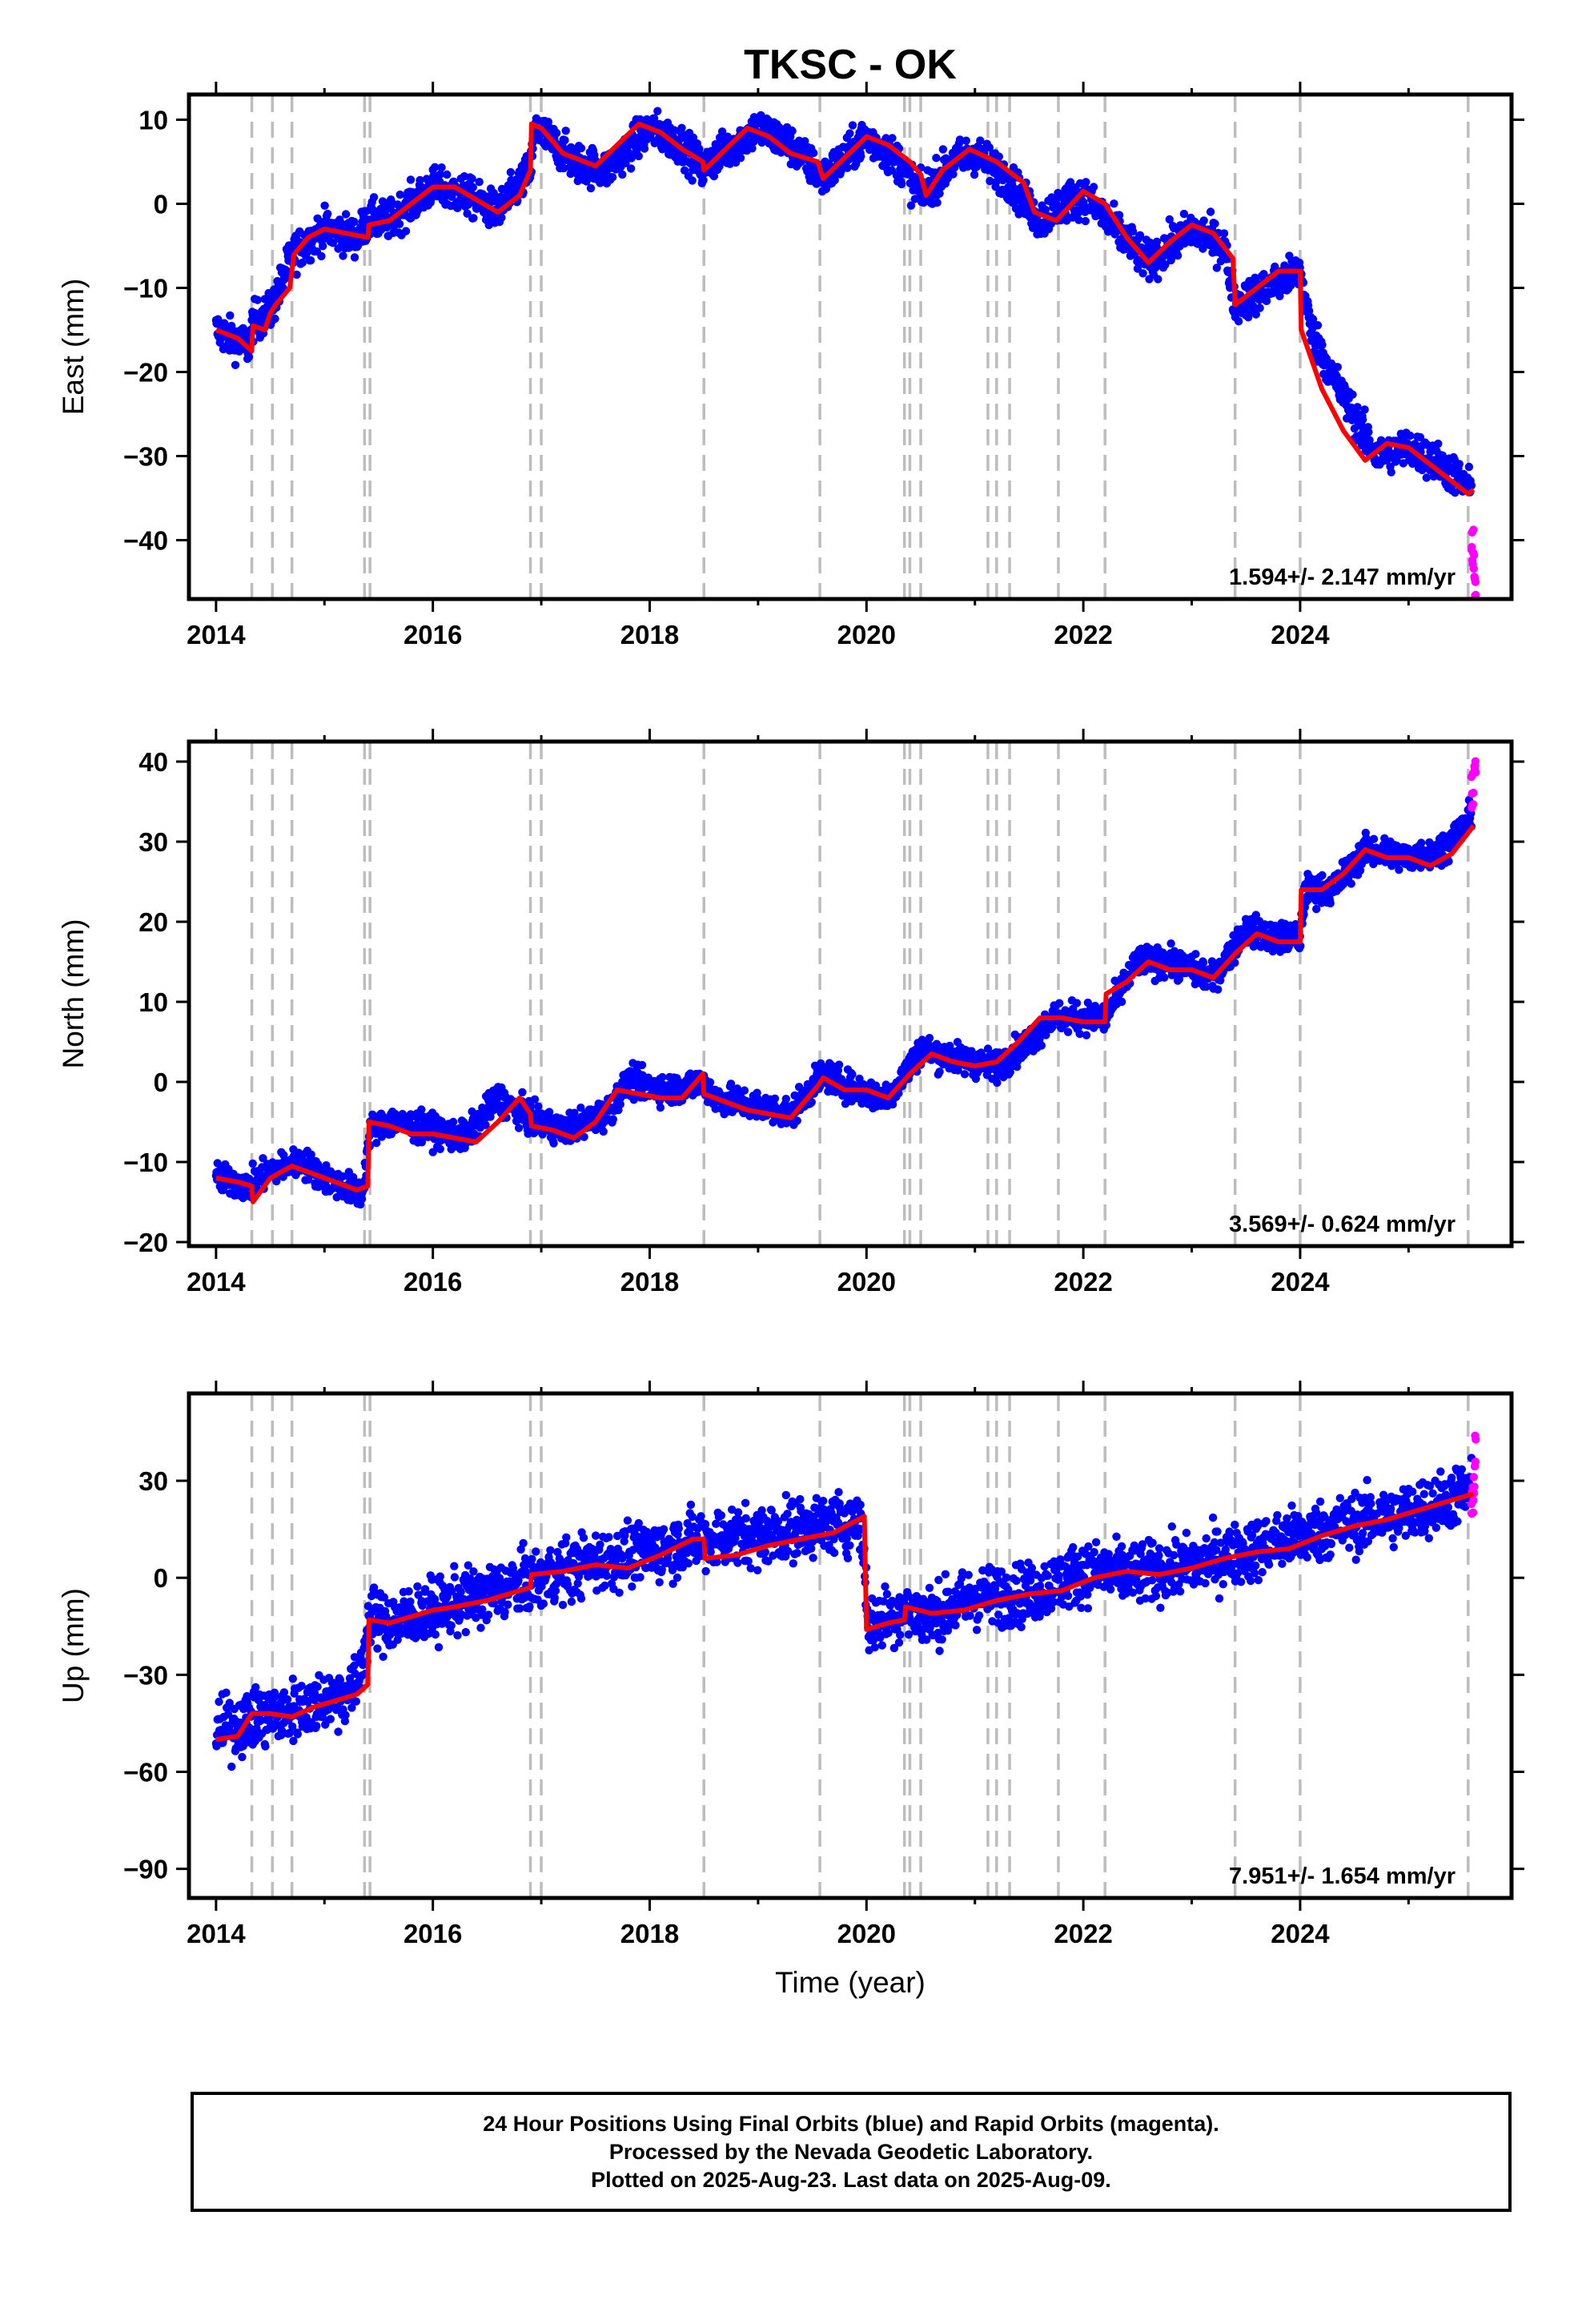  What do you see at coordinates (1083, 634) in the screenshot?
I see `x-tick-label: 2022` at bounding box center [1083, 634].